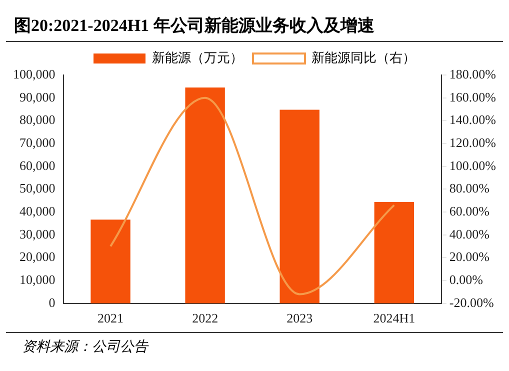  Describe the element at coordinates (472, 120) in the screenshot. I see `y2-tick-label: 140.00%` at that location.